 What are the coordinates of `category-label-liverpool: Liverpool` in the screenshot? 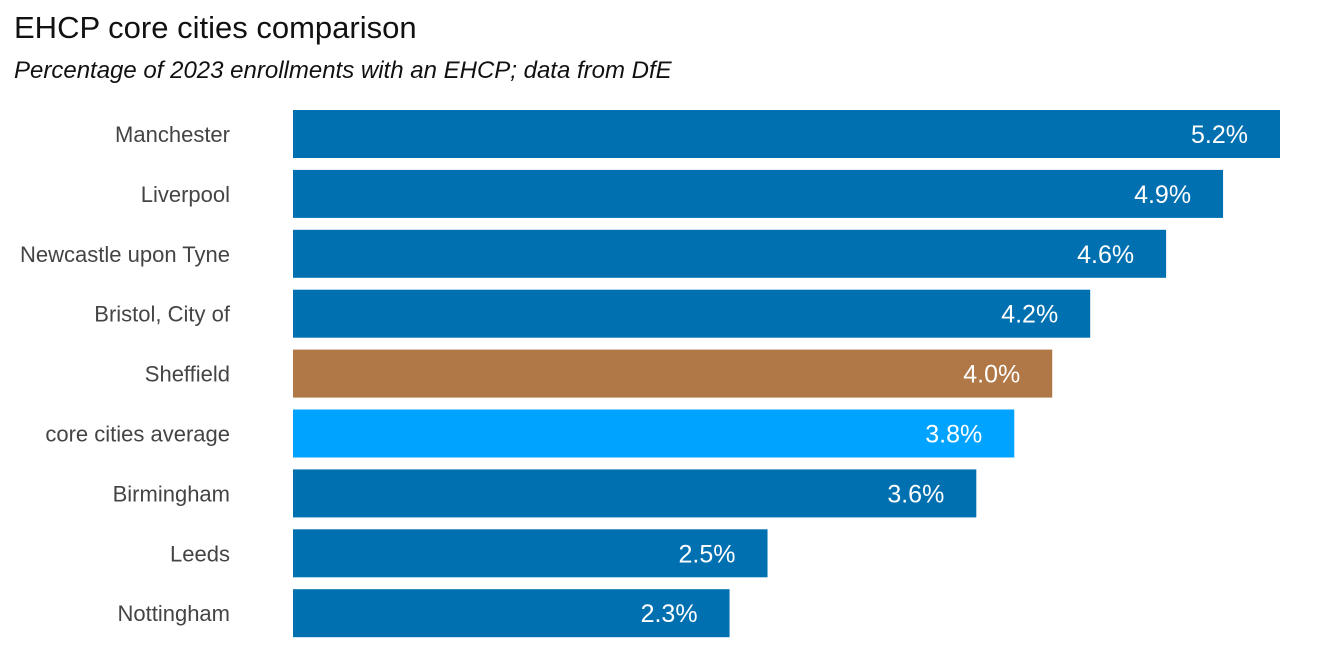 It's located at (185, 194).